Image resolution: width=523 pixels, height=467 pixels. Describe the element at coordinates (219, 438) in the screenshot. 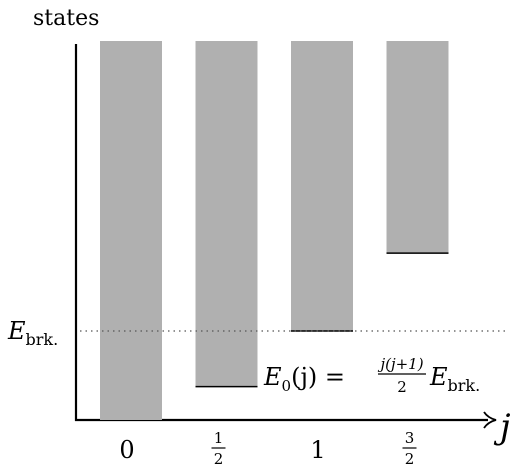

I see `tick-label-1-numerator: 1` at that location.